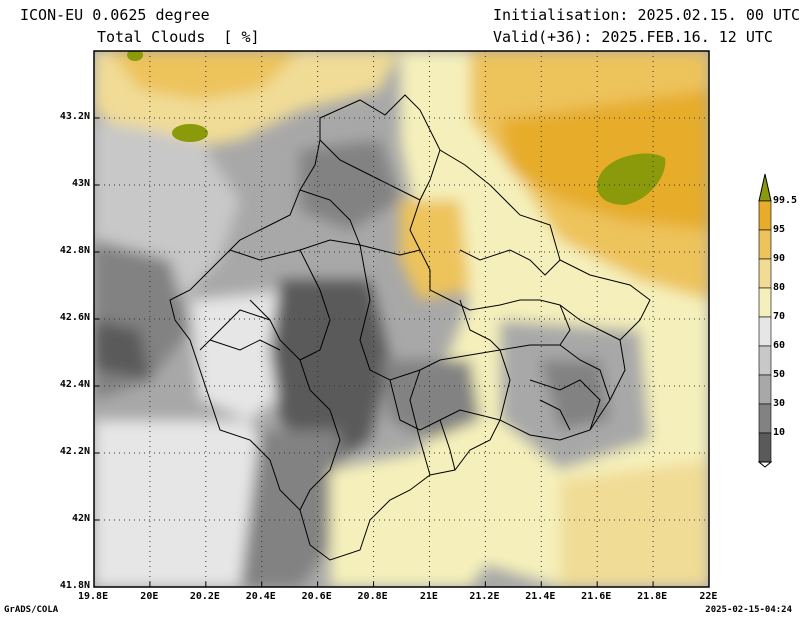 The image size is (800, 618). What do you see at coordinates (708, 596) in the screenshot?
I see `lon-tick-label: 22E` at bounding box center [708, 596].